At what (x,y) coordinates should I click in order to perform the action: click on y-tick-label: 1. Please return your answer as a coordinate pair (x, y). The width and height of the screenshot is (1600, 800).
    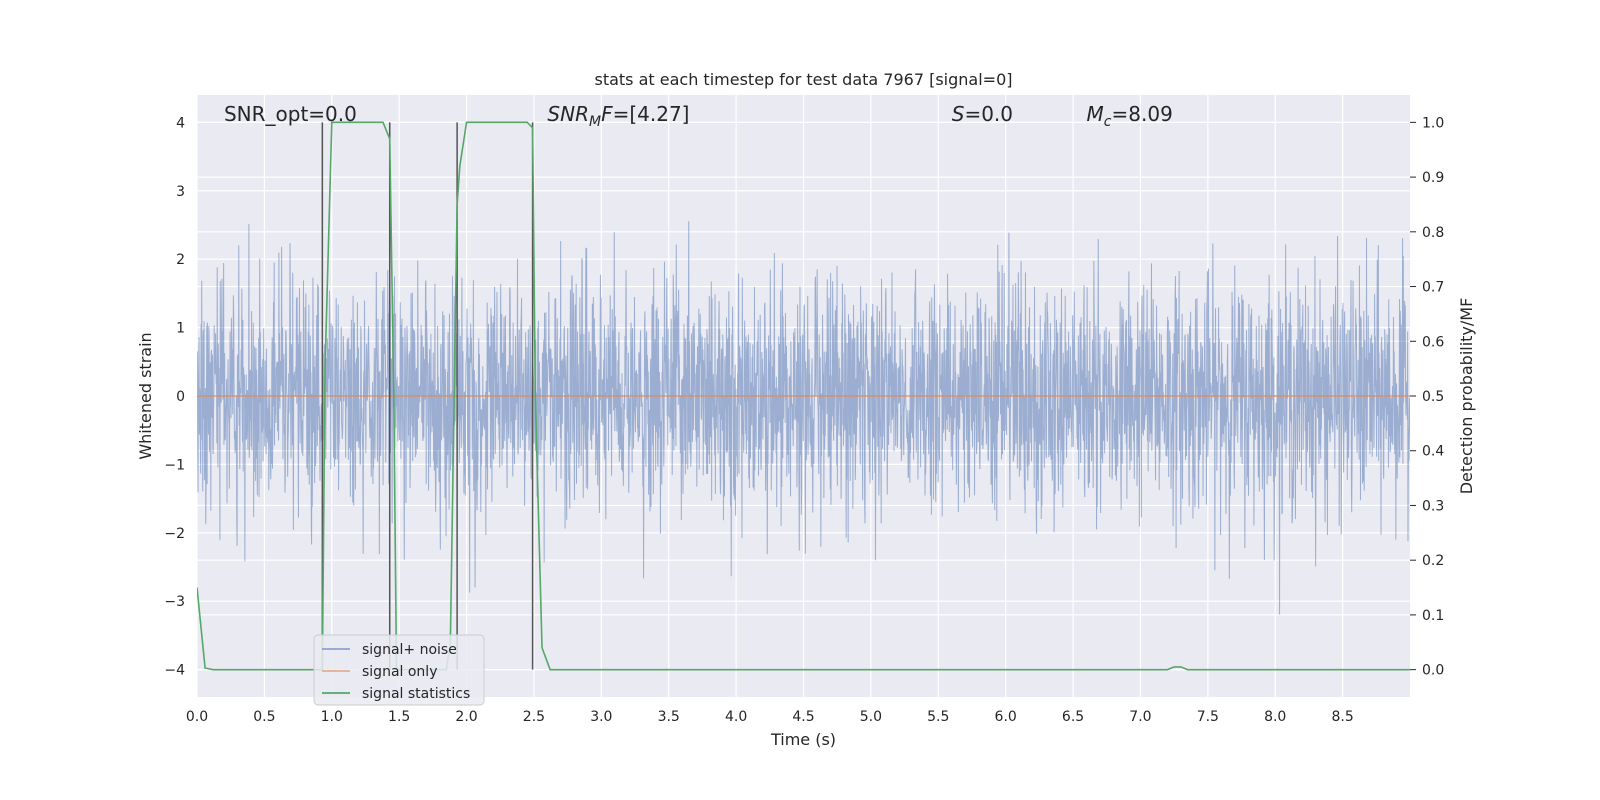
    Looking at the image, I should click on (180, 329).